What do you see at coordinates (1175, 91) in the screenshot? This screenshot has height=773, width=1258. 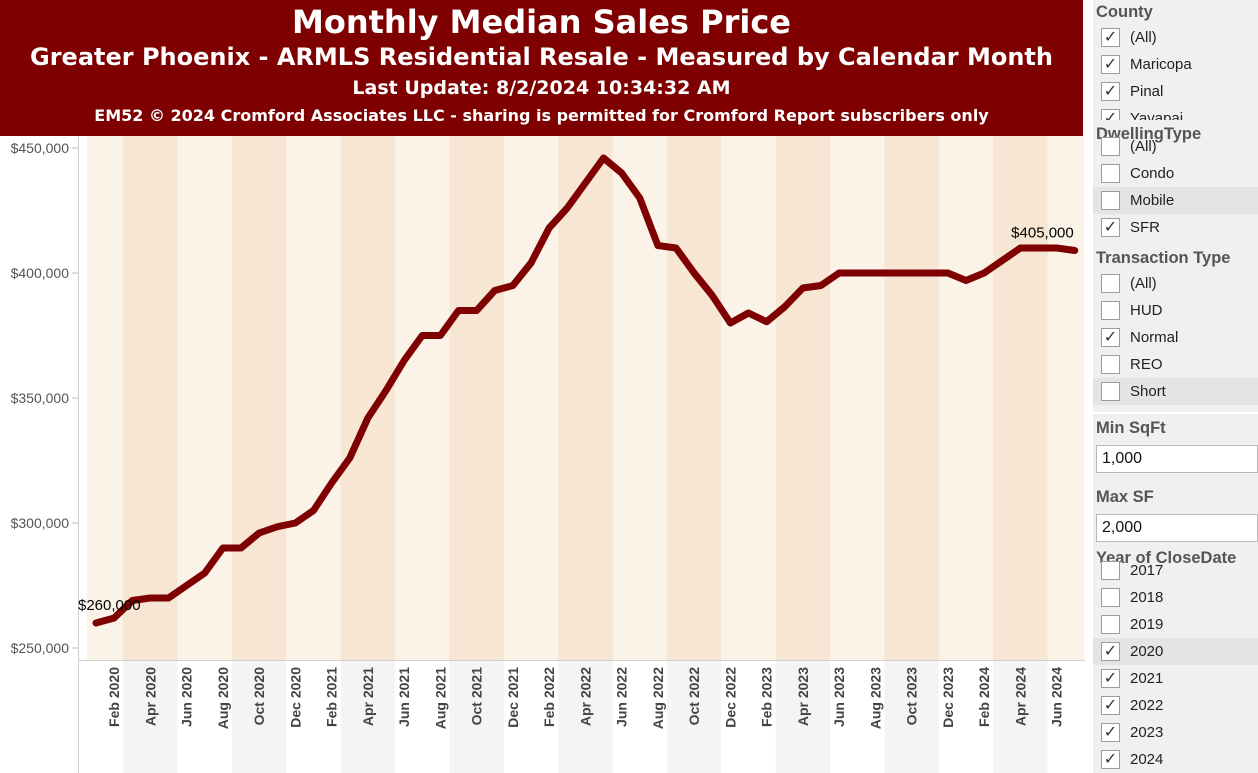 I see `filter-option: Pinal` at bounding box center [1175, 91].